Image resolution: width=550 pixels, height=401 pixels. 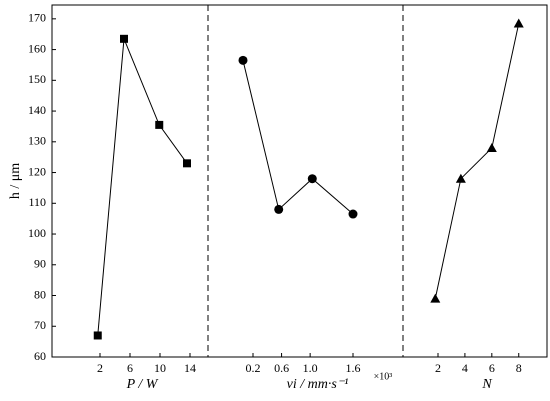 I want to click on x-tick-label: 1.0, so click(x=310, y=368).